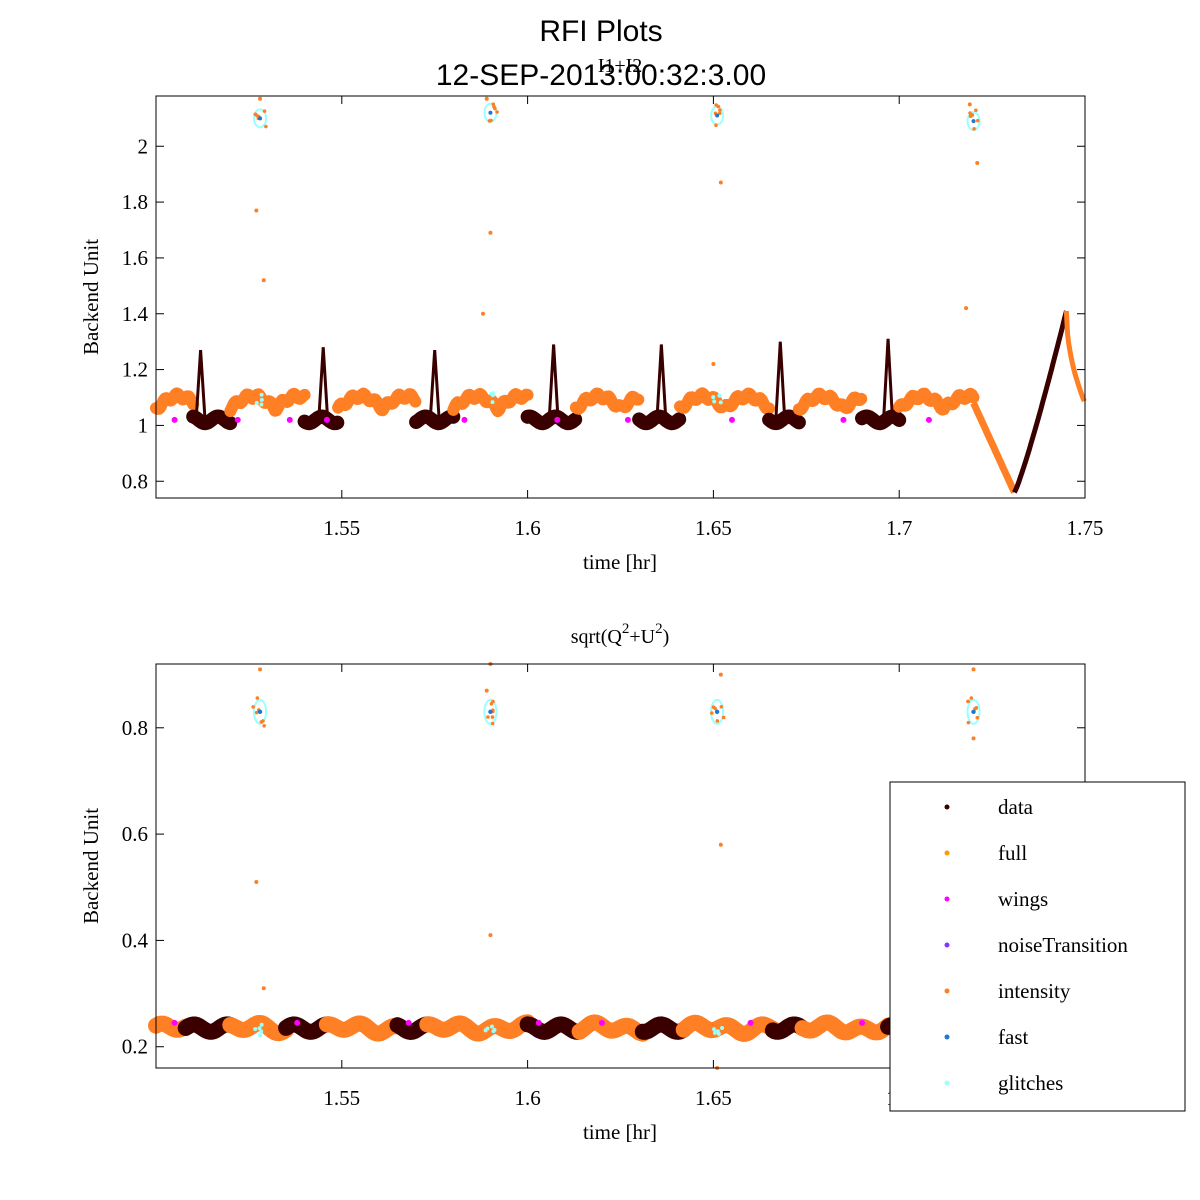  I want to click on top-fall, so click(1075, 356).